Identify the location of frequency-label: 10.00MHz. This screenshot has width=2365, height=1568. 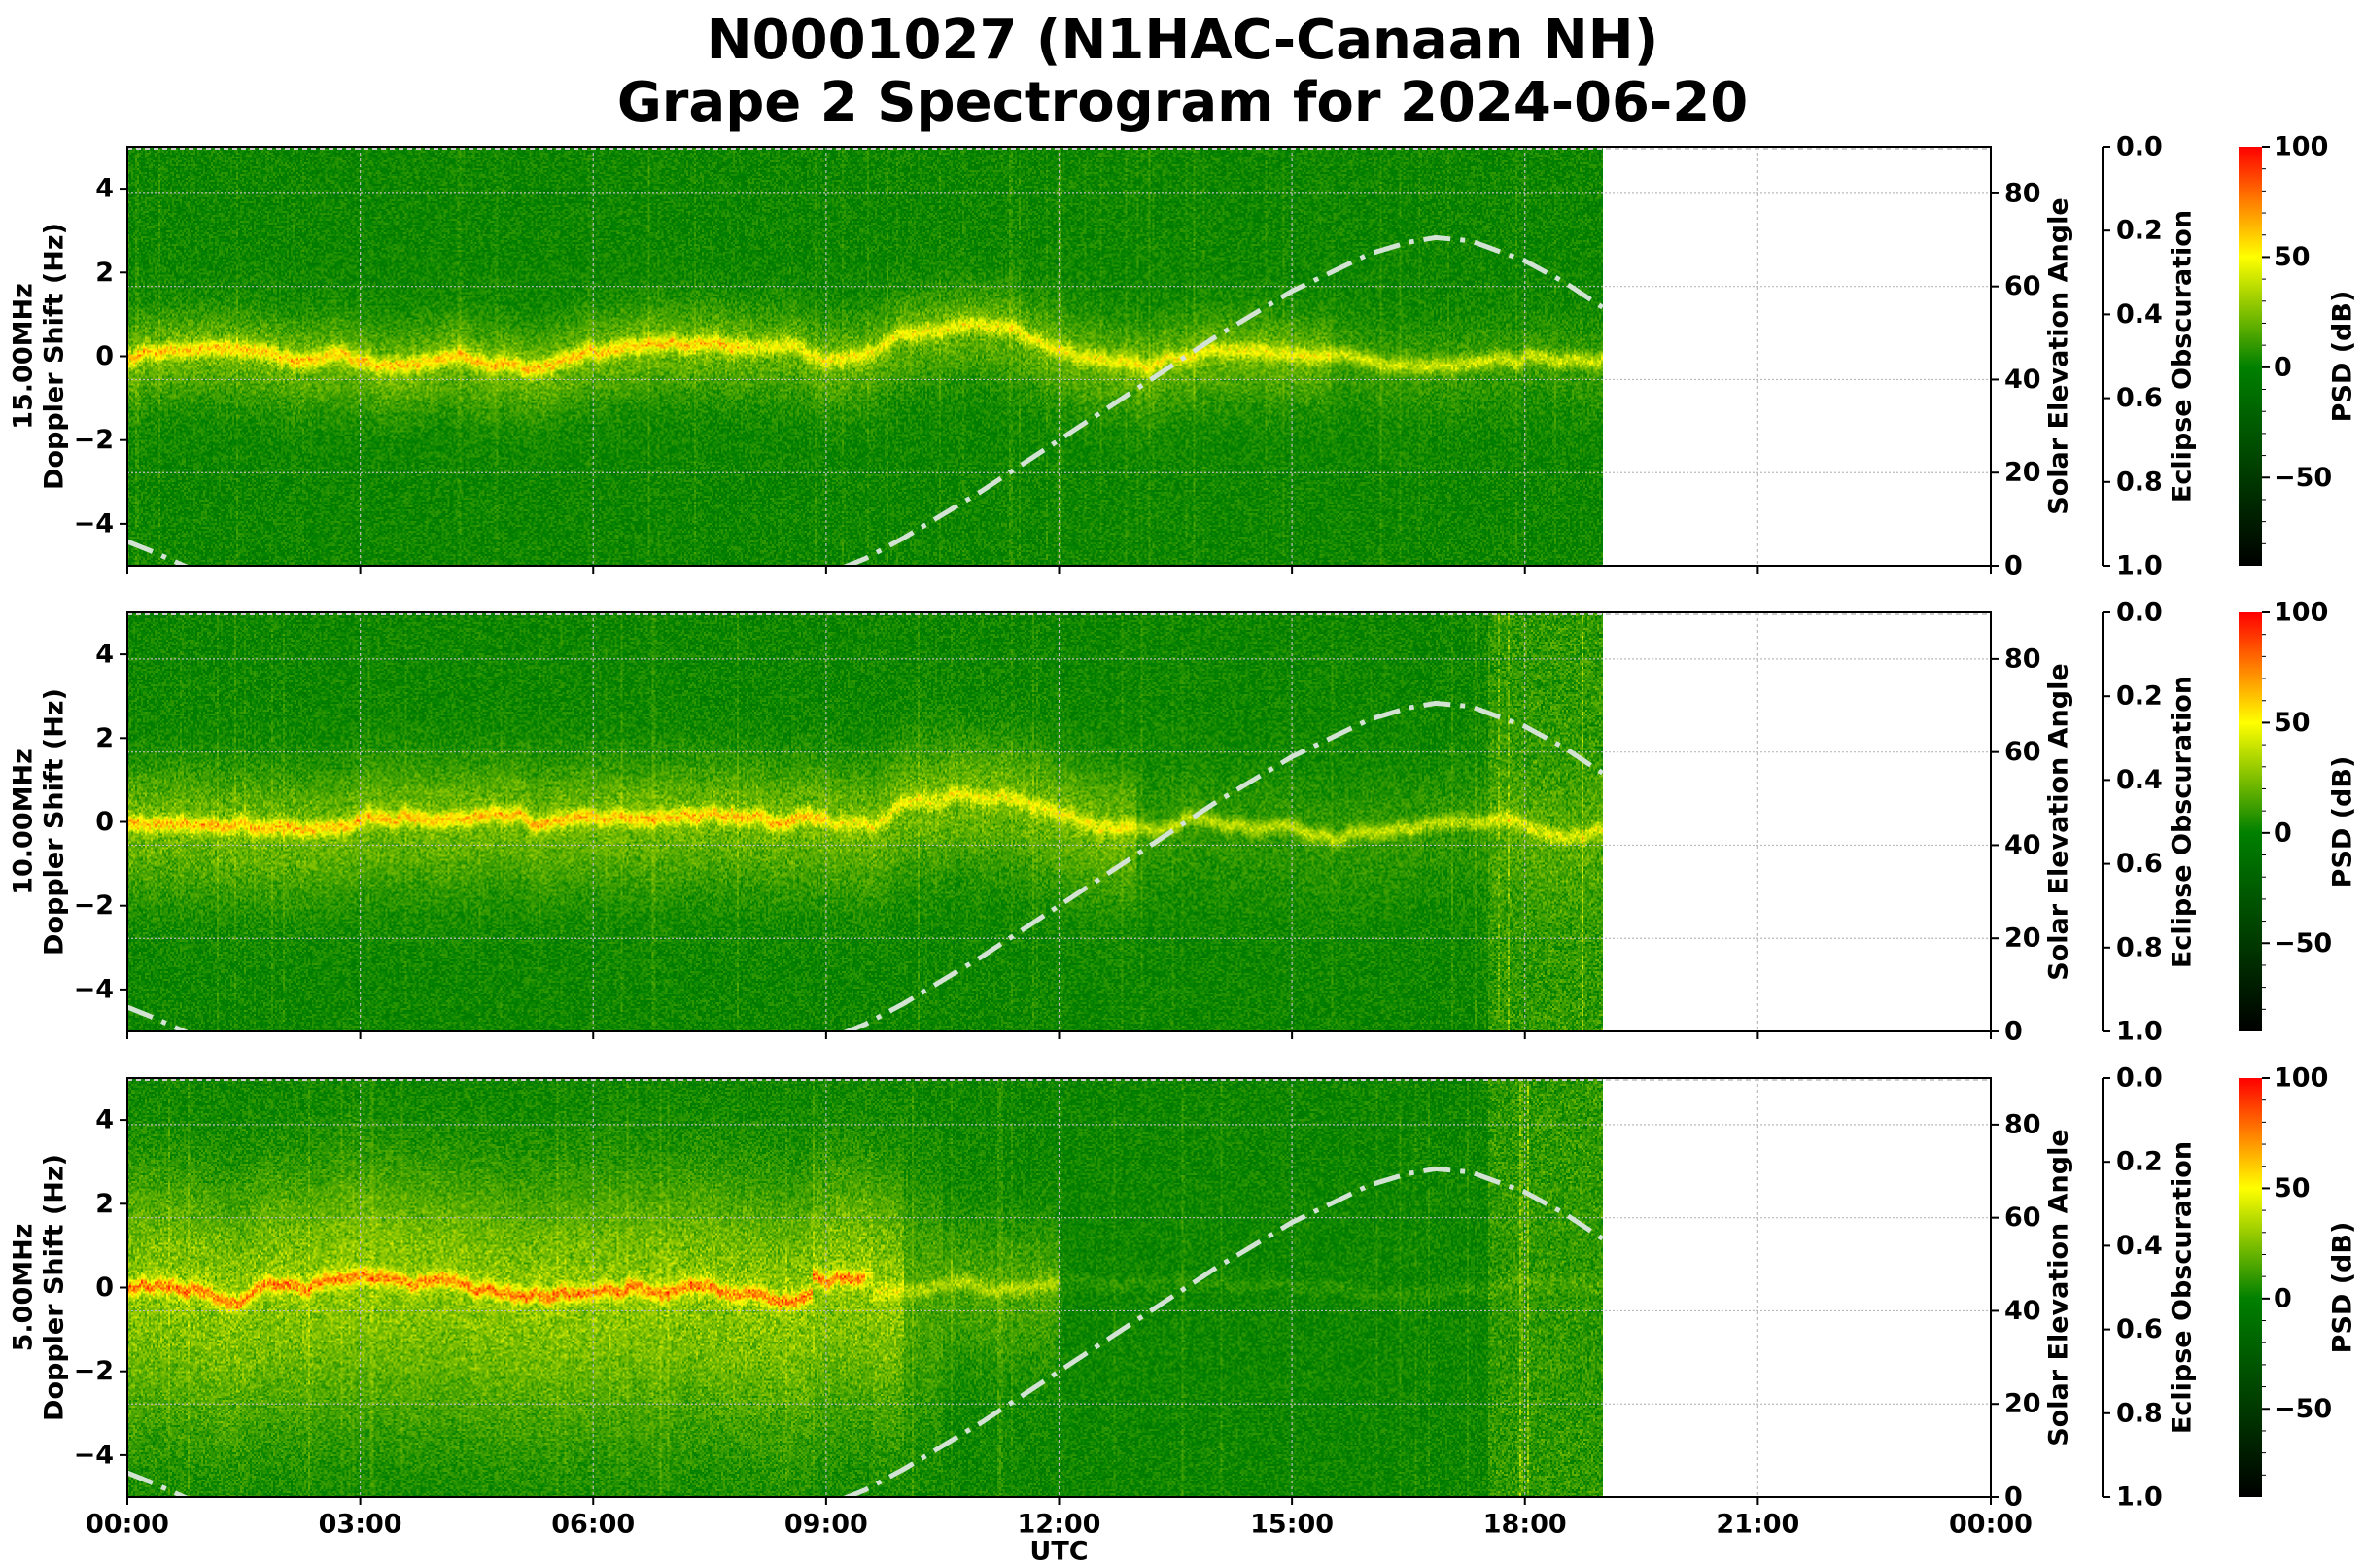
(24, 822).